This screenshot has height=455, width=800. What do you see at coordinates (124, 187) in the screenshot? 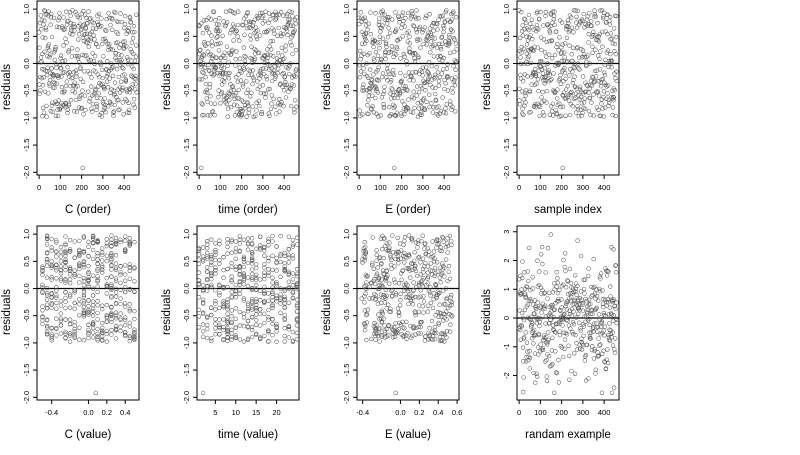
I see `x-tick-label: 400` at bounding box center [124, 187].